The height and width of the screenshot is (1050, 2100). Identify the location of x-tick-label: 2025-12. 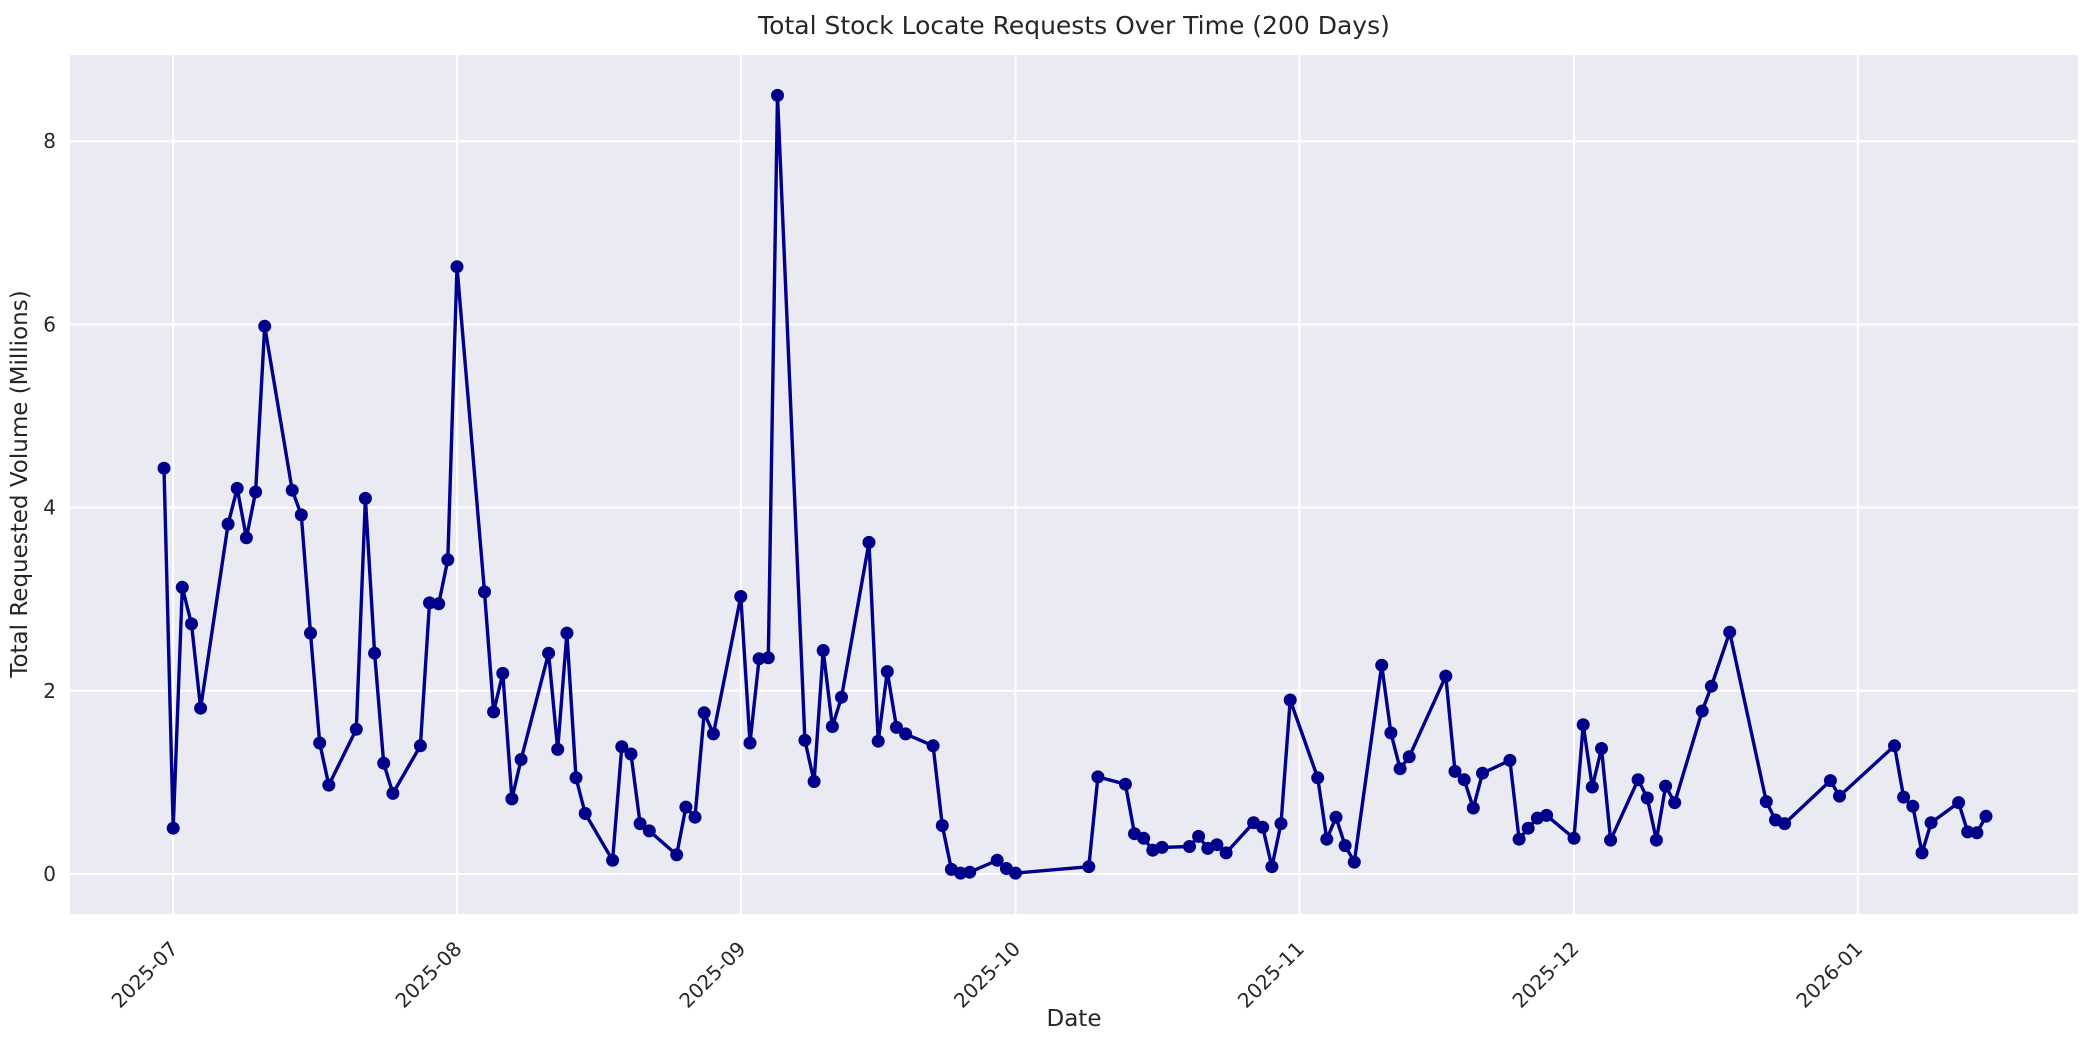
(1545, 975).